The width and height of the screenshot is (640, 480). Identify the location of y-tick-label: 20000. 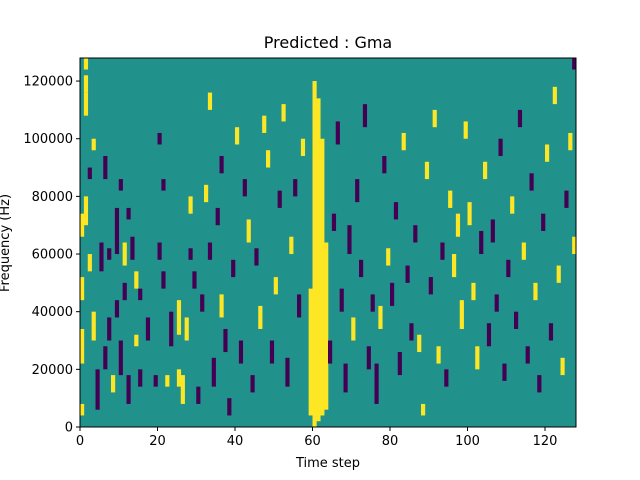
(52, 370).